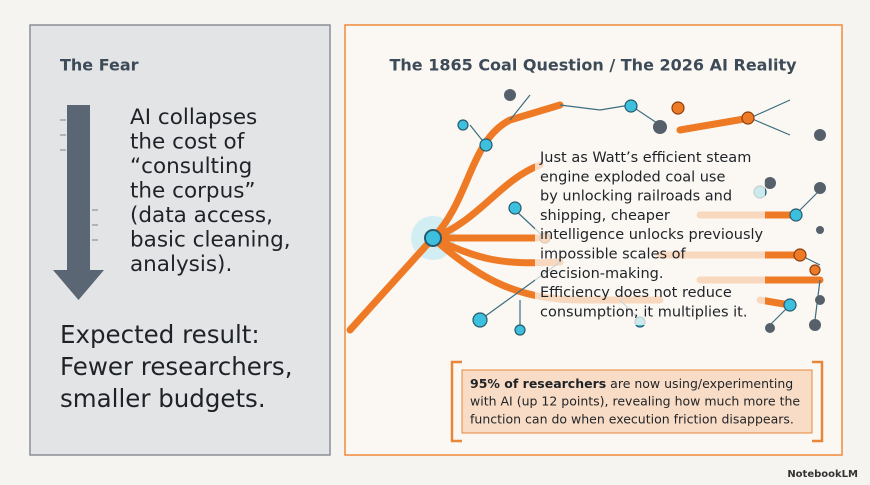  Describe the element at coordinates (201, 215) in the screenshot. I see `text-line: (data access,` at that location.